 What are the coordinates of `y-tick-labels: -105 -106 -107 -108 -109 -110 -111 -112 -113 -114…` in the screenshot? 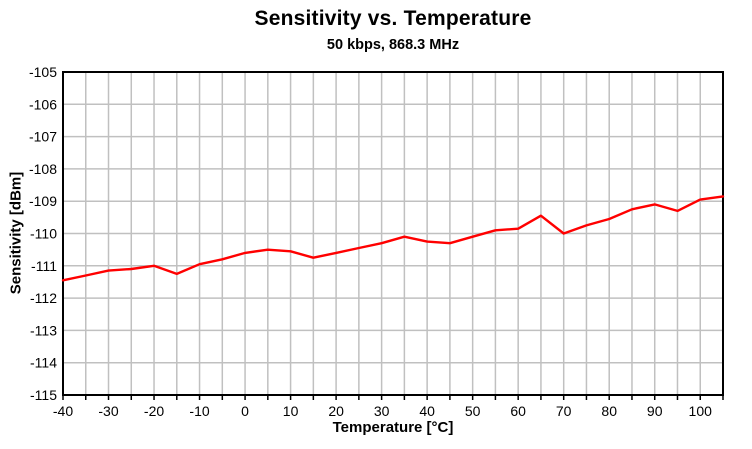 It's located at (43, 233).